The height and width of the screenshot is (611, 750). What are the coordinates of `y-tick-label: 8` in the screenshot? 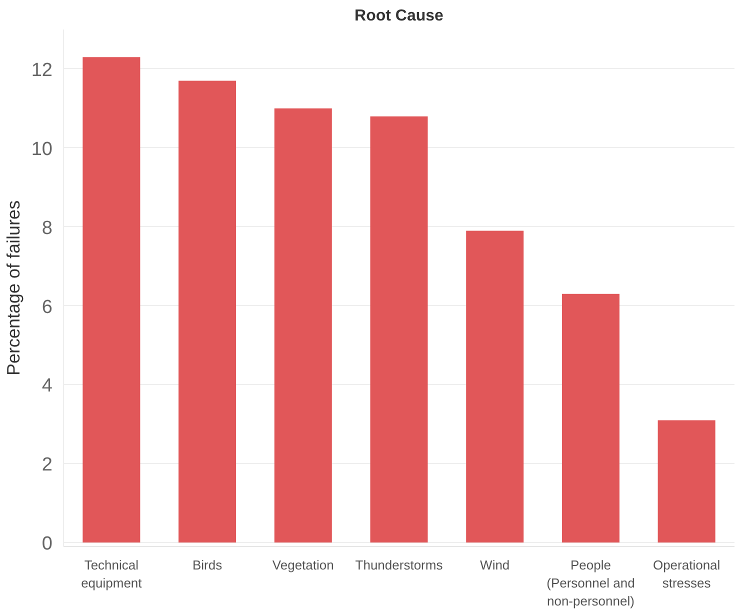 It's located at (47, 228).